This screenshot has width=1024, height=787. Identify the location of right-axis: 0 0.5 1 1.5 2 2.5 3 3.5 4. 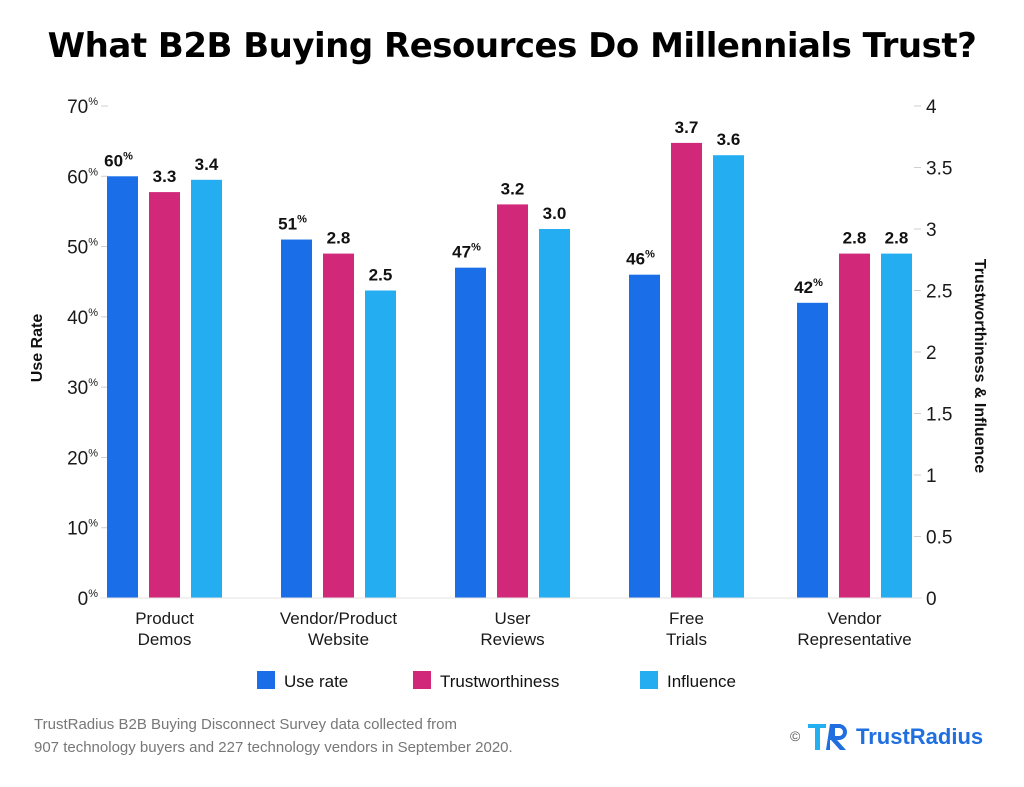
(933, 353).